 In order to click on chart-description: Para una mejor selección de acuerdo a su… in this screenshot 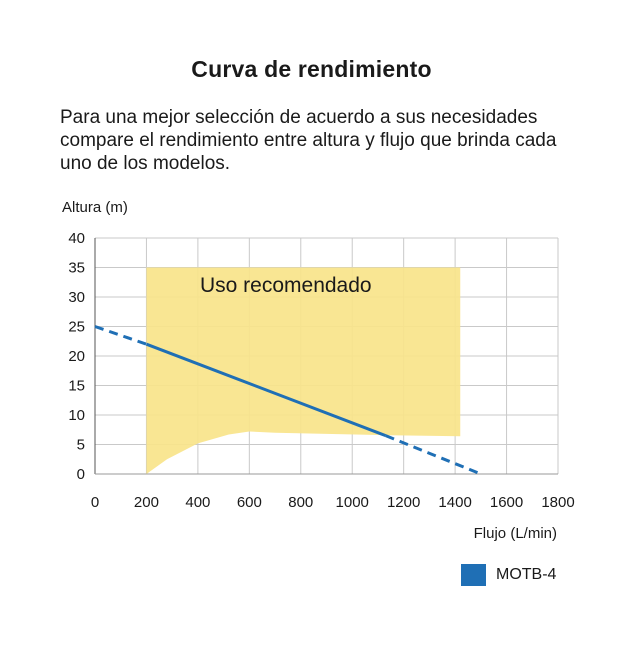, I will do `click(308, 140)`.